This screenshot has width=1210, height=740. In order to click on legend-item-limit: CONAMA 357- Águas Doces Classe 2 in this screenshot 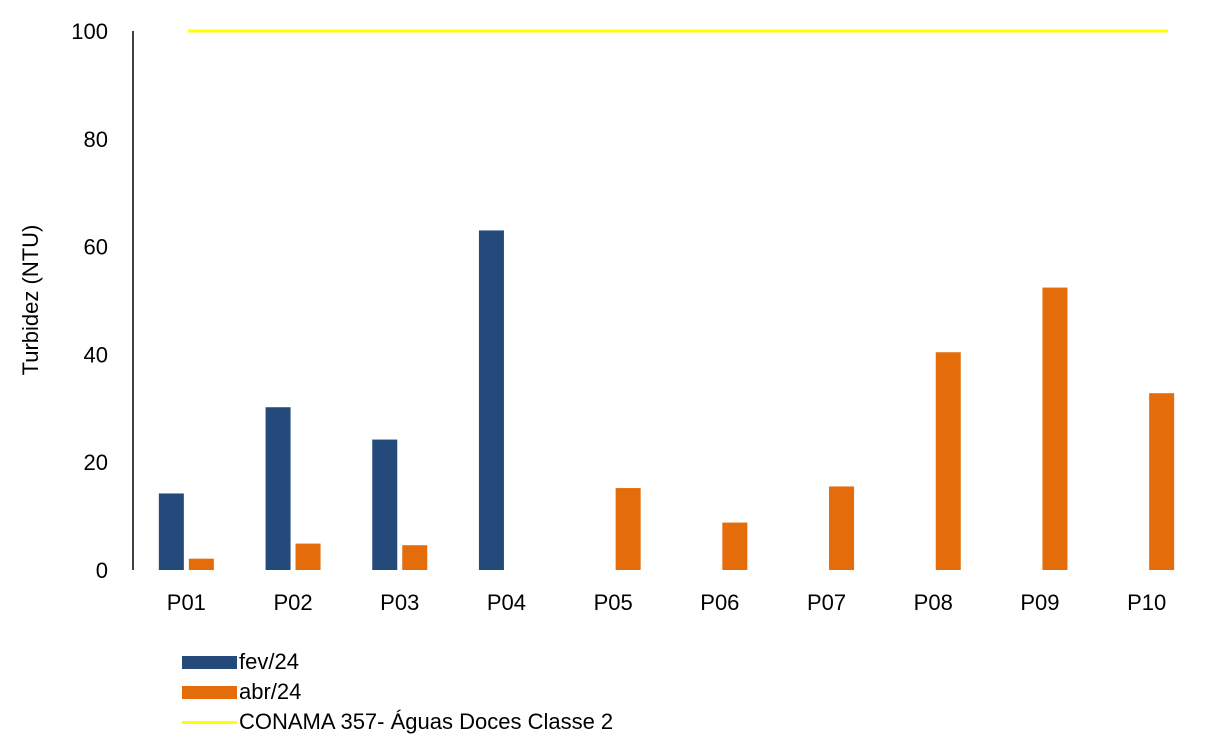, I will do `click(397, 722)`.